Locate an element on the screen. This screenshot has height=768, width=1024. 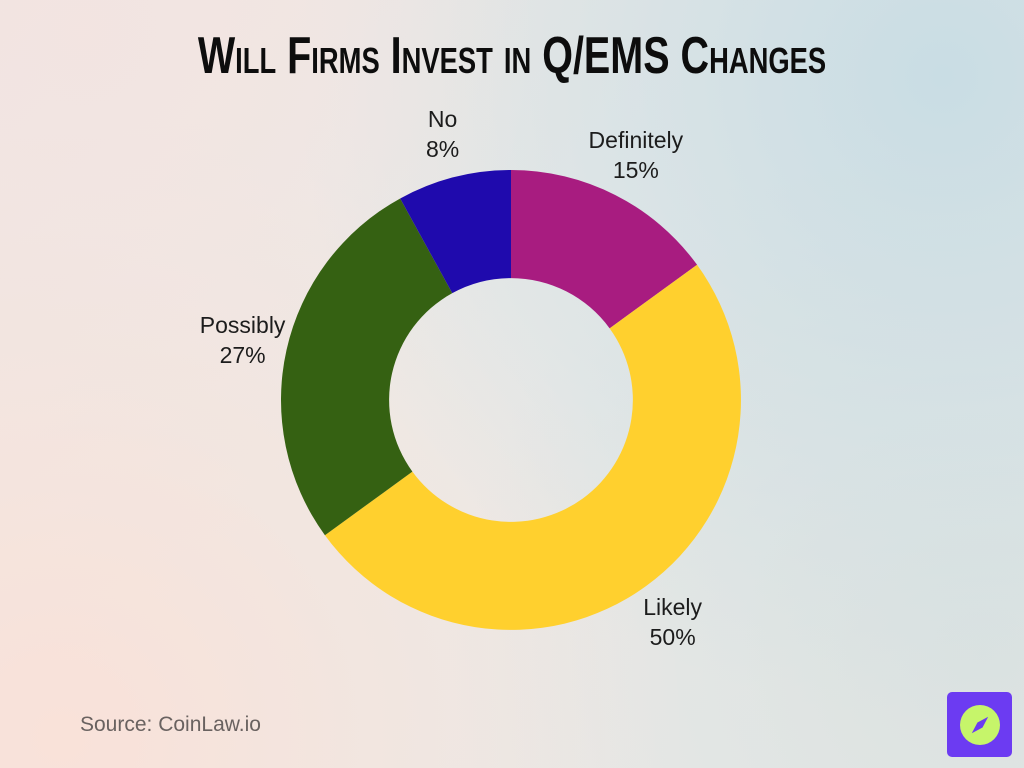
compass-icon is located at coordinates (979, 724).